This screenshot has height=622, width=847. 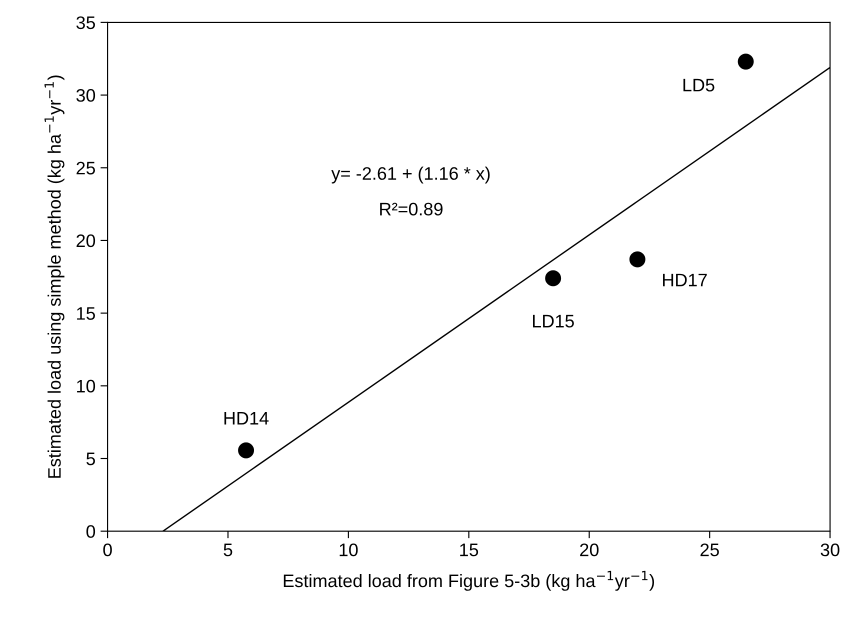 I want to click on annotation: HD17, so click(x=685, y=280).